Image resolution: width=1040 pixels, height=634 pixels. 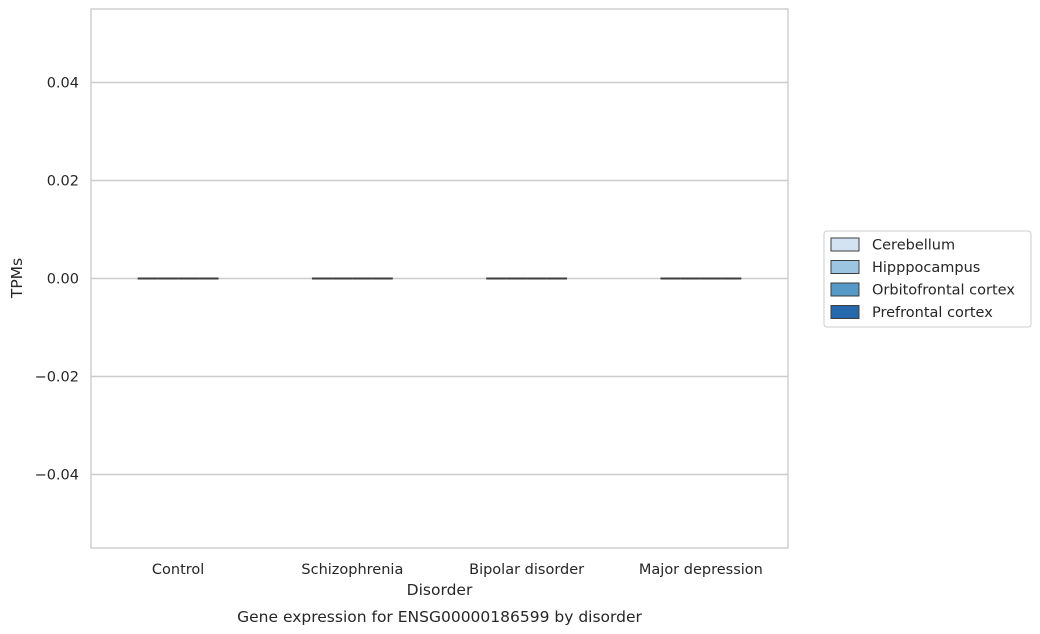 What do you see at coordinates (352, 570) in the screenshot?
I see `x-tick-label: Schizophrenia` at bounding box center [352, 570].